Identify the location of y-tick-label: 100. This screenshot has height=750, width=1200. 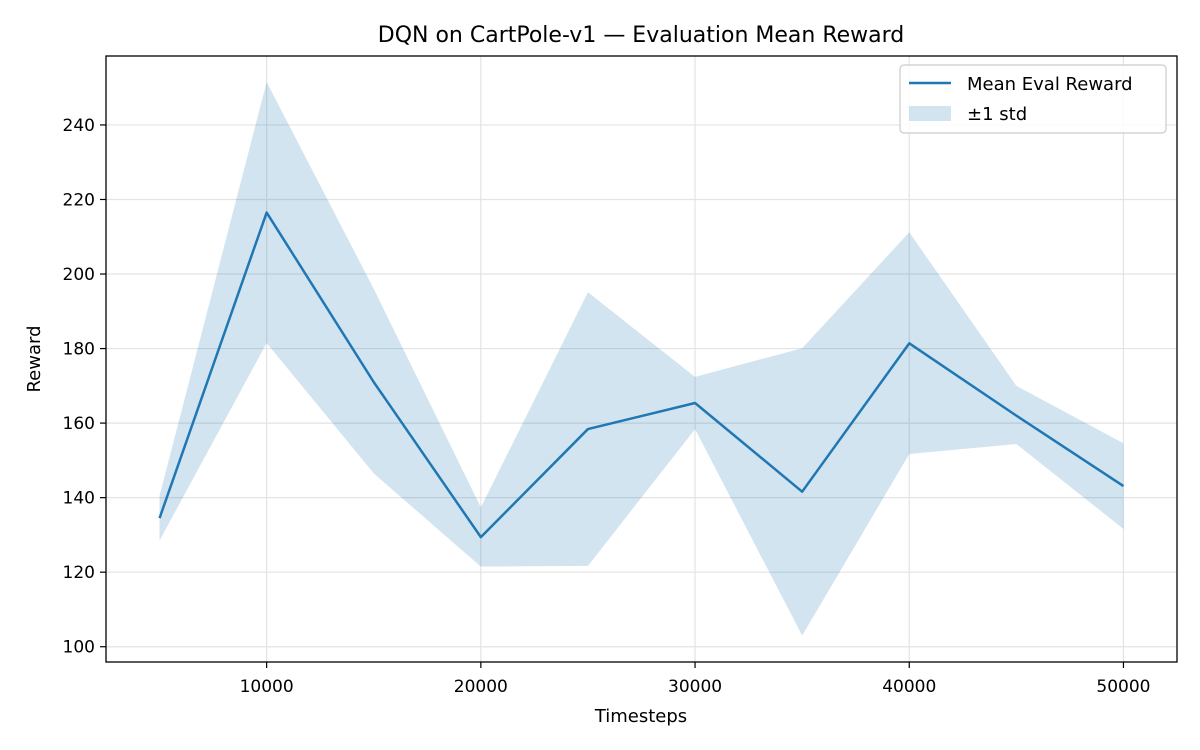
(79, 648).